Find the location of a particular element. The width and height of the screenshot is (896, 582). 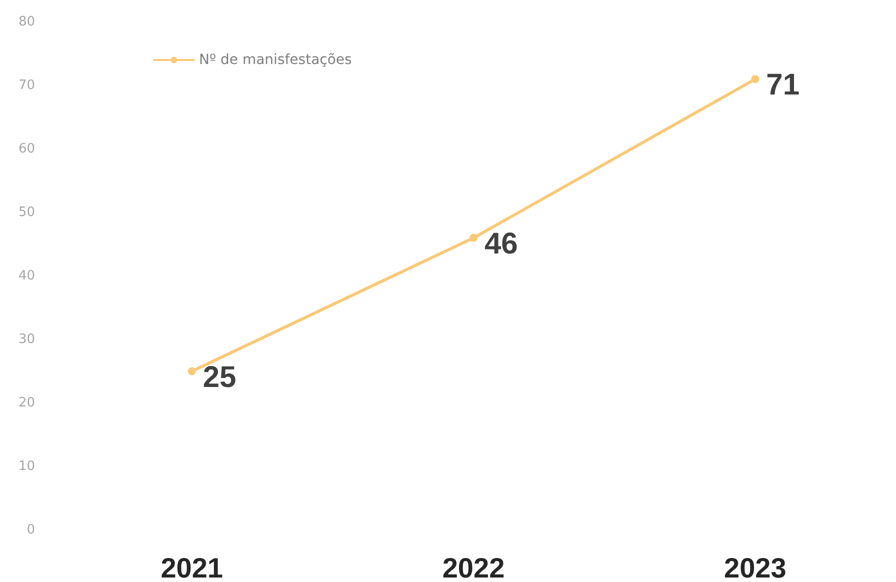

x-tick-label: 2022 is located at coordinates (473, 567).